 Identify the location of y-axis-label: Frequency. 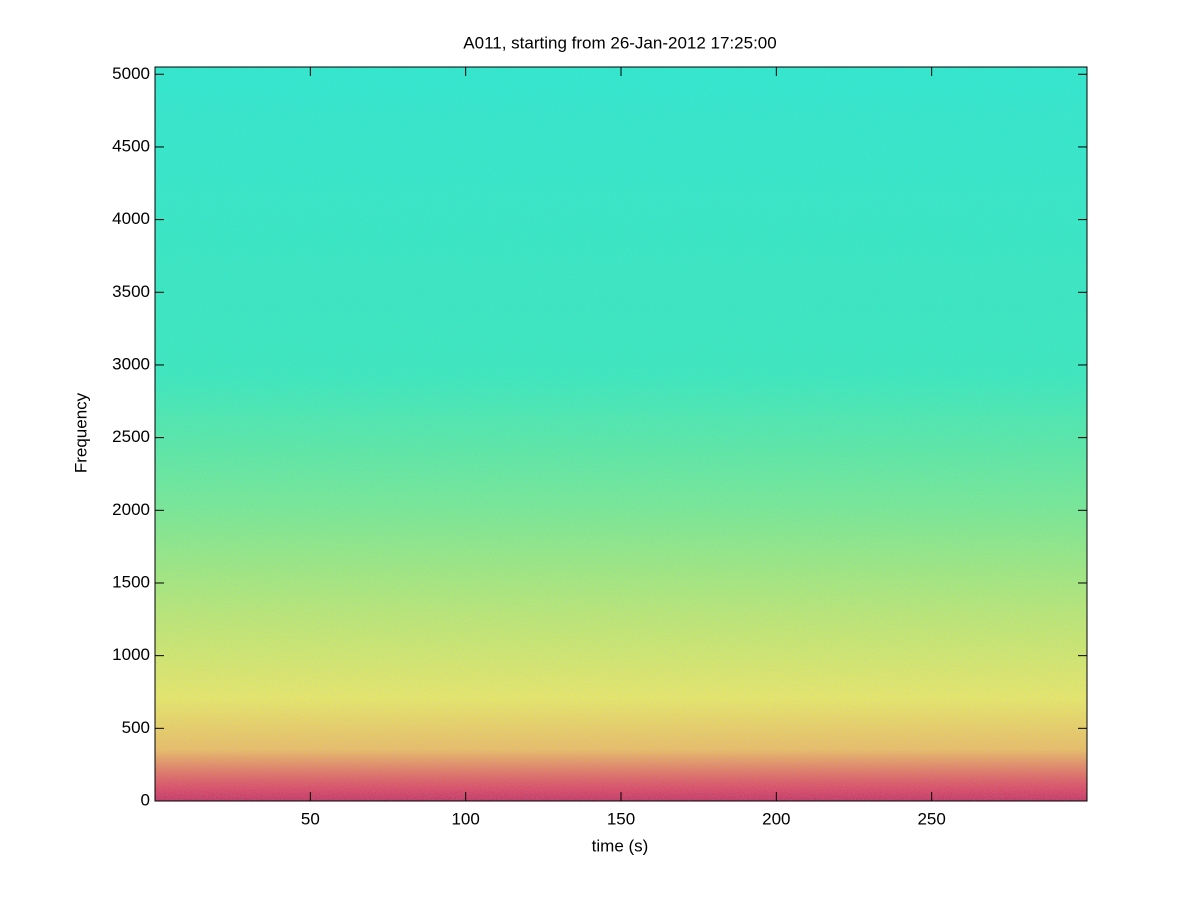
(80, 432).